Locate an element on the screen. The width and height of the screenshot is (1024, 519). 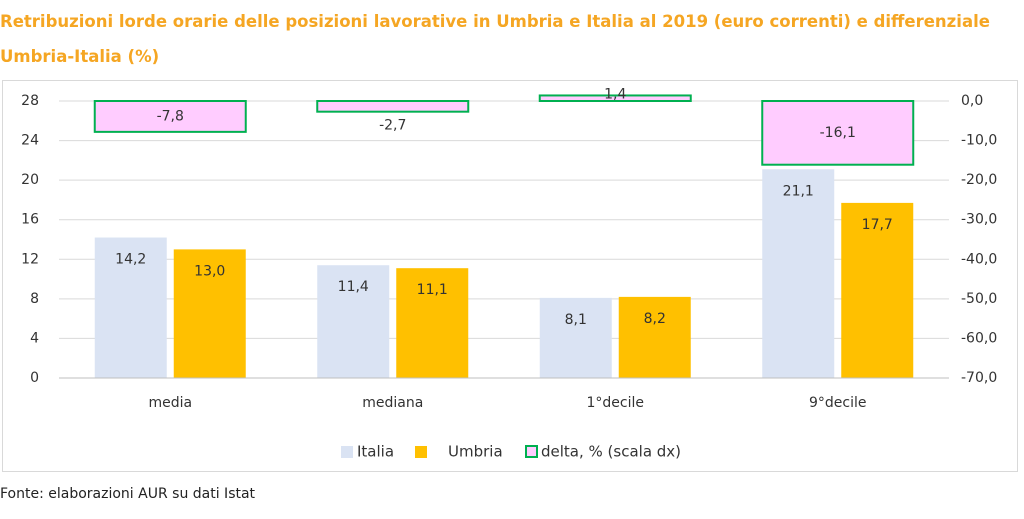
data-label-italia: 8,1 is located at coordinates (576, 320).